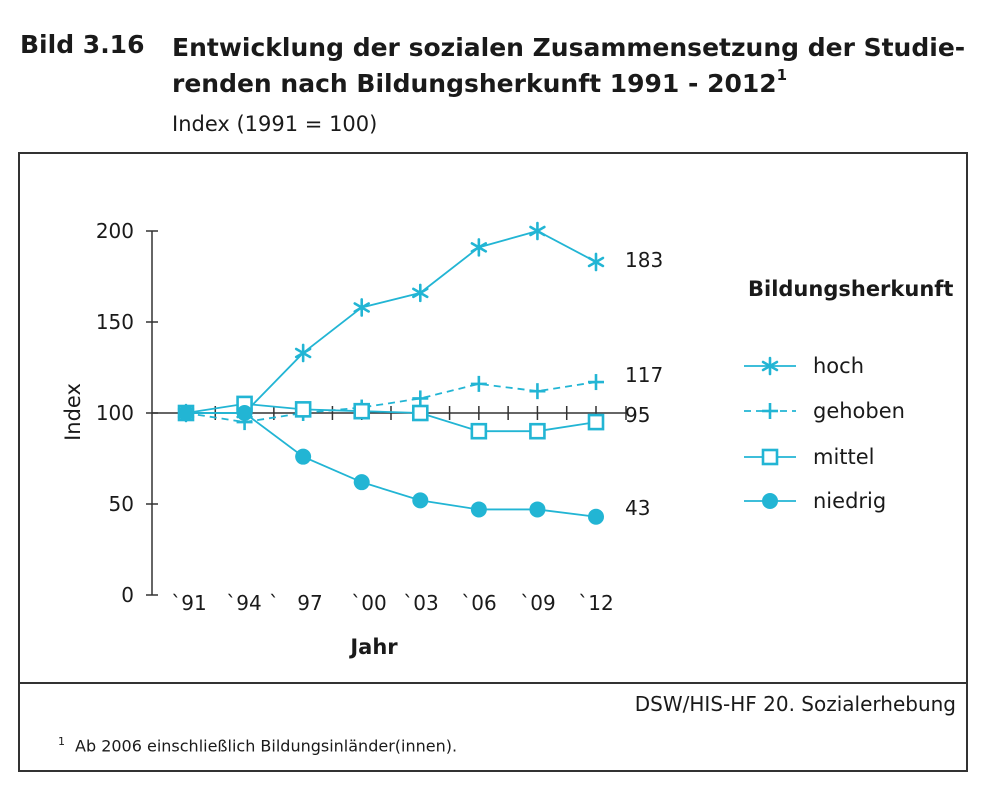 This screenshot has height=800, width=994. Describe the element at coordinates (82, 44) in the screenshot. I see `figure-number: Bild 3.16` at that location.